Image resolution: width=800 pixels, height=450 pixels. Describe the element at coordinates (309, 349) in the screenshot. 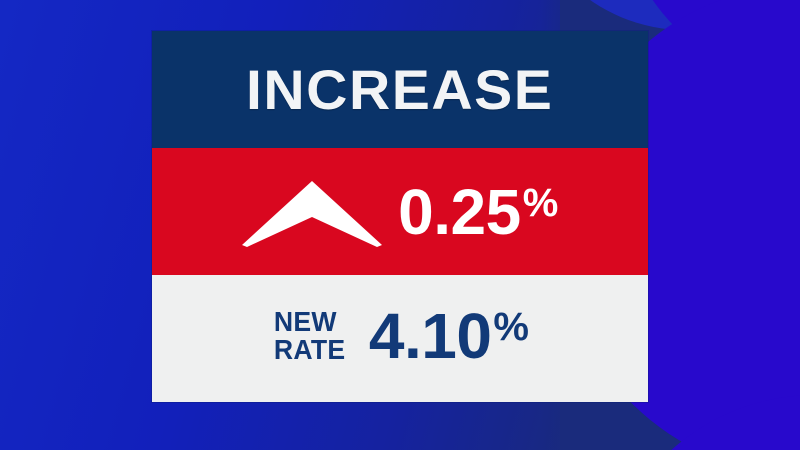

I see `new-rate-label-line2: RATE` at that location.